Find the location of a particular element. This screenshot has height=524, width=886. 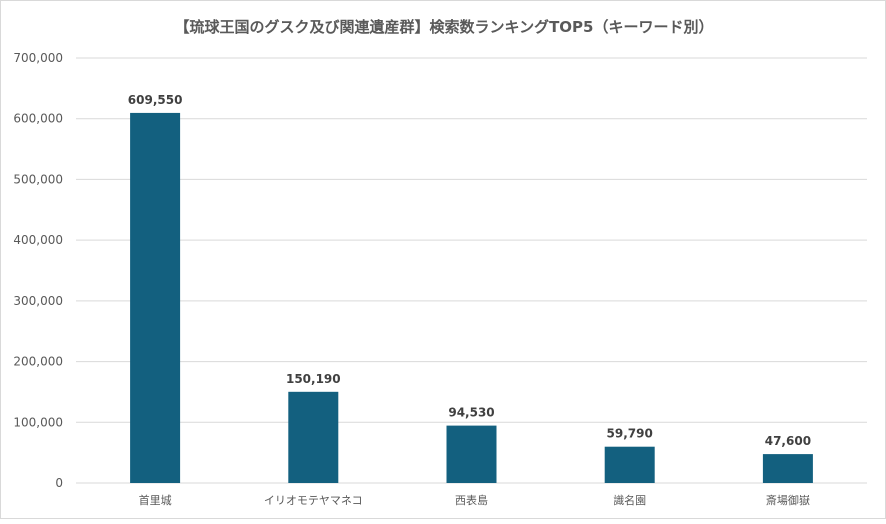

x-tick-label: 西表島 is located at coordinates (471, 500).